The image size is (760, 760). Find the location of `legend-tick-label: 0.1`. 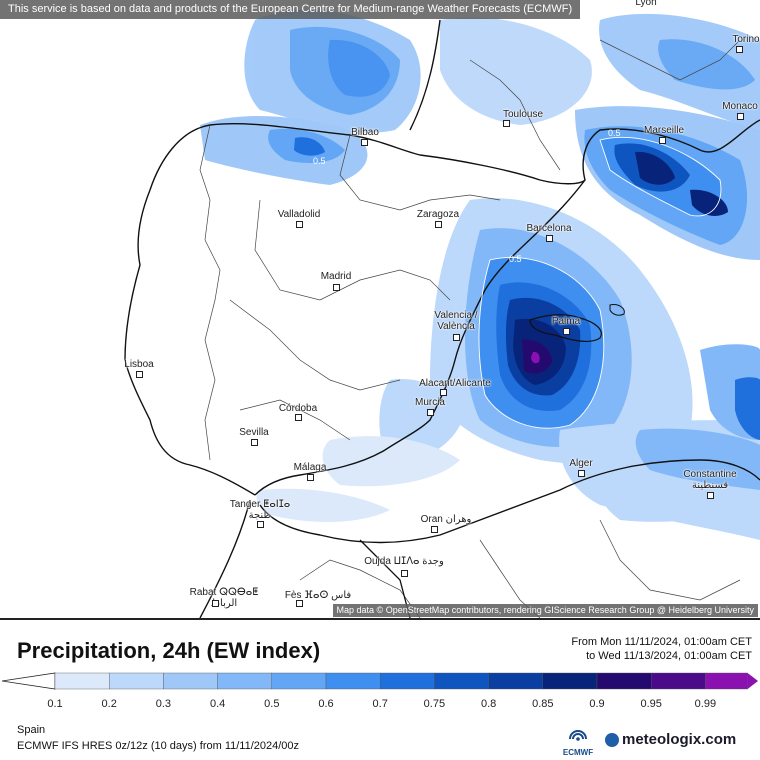

legend-tick-label: 0.1 is located at coordinates (55, 704).